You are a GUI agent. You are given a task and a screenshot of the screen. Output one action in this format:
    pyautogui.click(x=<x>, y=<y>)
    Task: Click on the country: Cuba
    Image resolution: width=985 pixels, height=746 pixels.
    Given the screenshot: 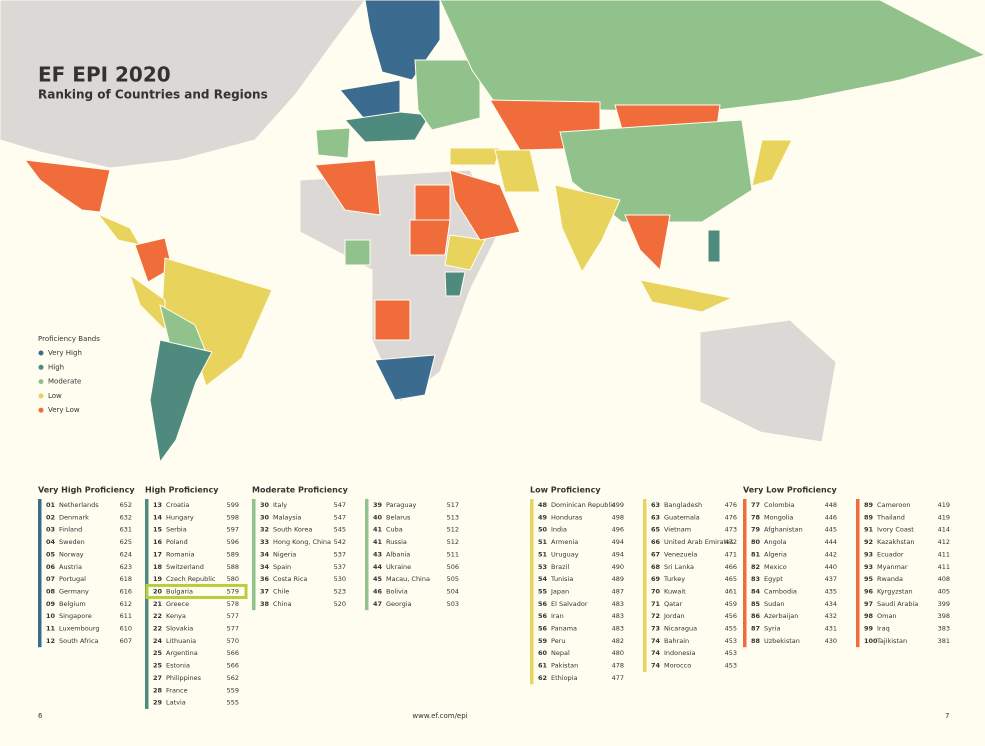 What is the action you would take?
    pyautogui.click(x=394, y=530)
    